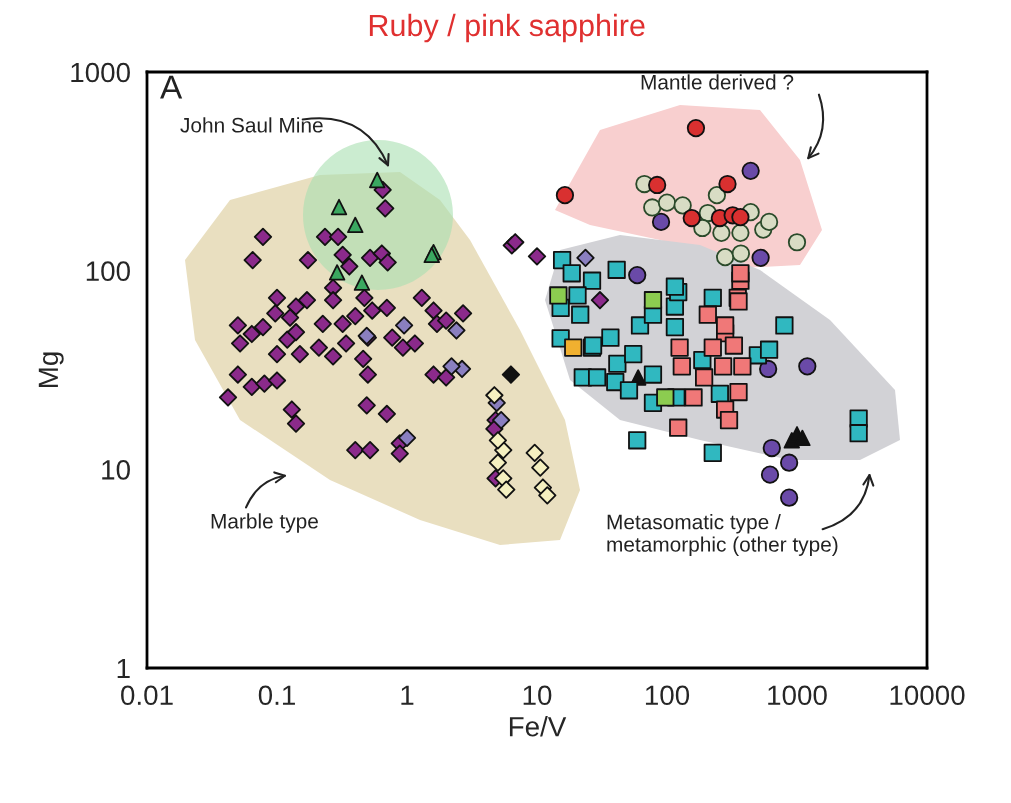 This screenshot has height=803, width=1011. Describe the element at coordinates (264, 523) in the screenshot. I see `annotation: Marble type` at that location.